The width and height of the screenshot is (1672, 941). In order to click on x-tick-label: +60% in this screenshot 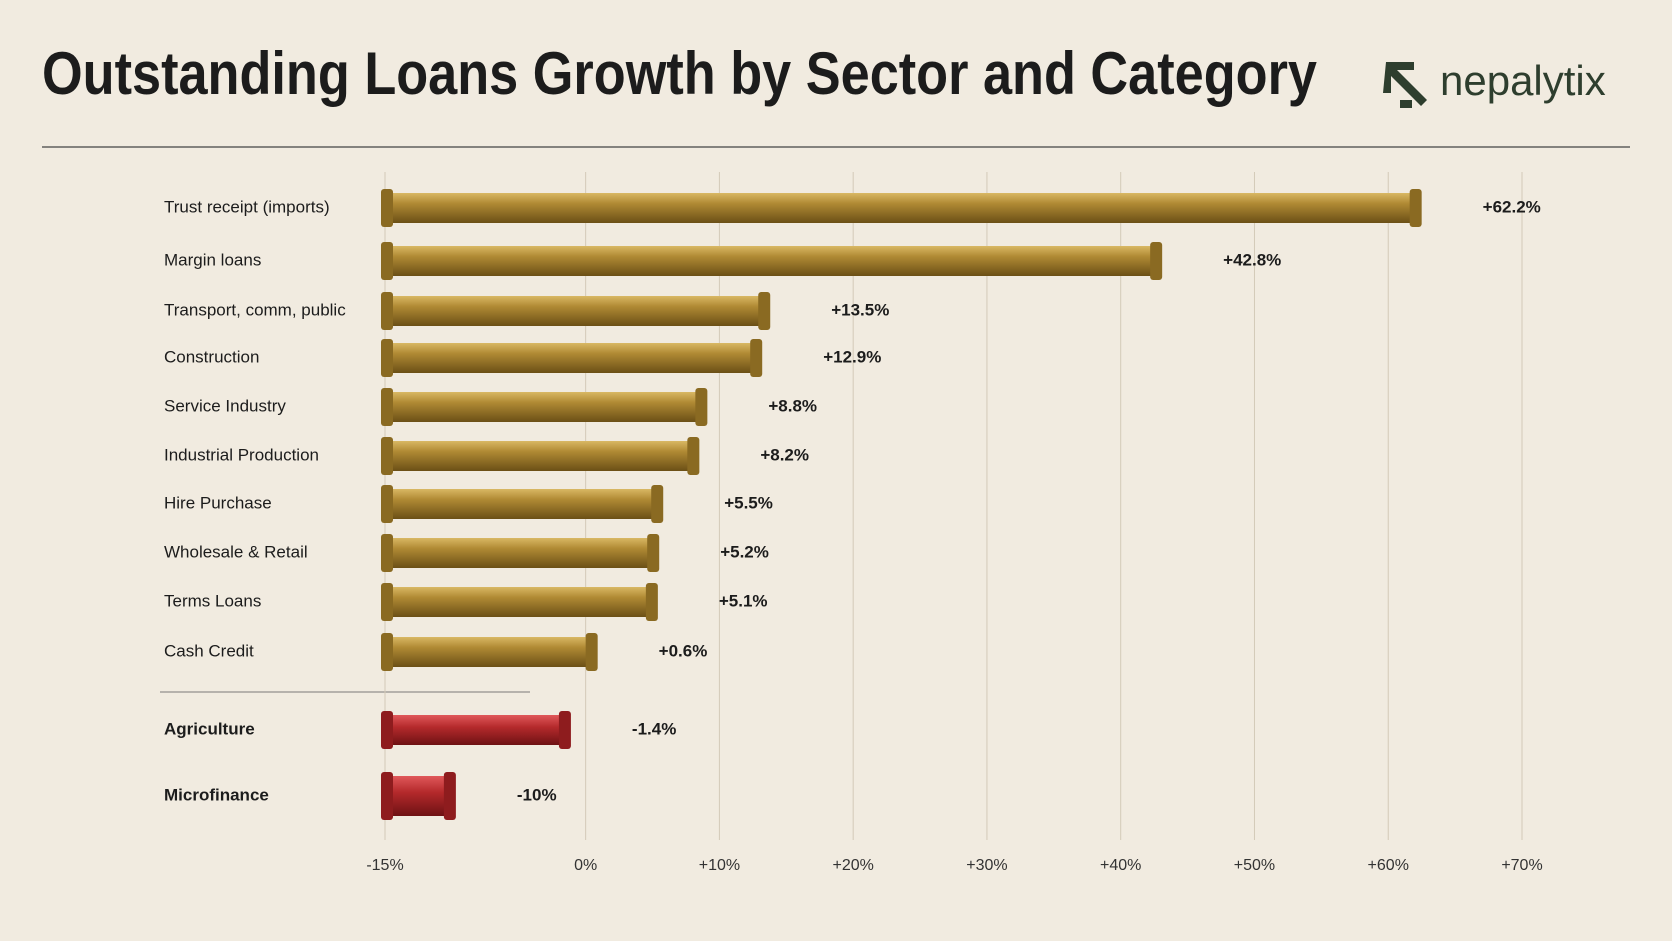, I will do `click(1388, 865)`.